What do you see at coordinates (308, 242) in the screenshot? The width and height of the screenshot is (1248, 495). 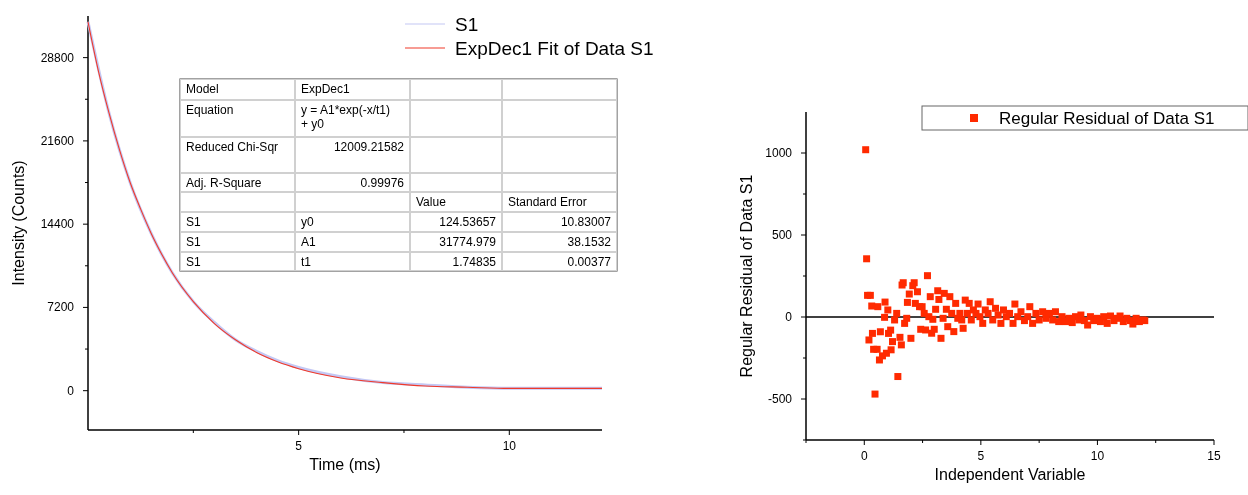 I see `annotation: A1` at bounding box center [308, 242].